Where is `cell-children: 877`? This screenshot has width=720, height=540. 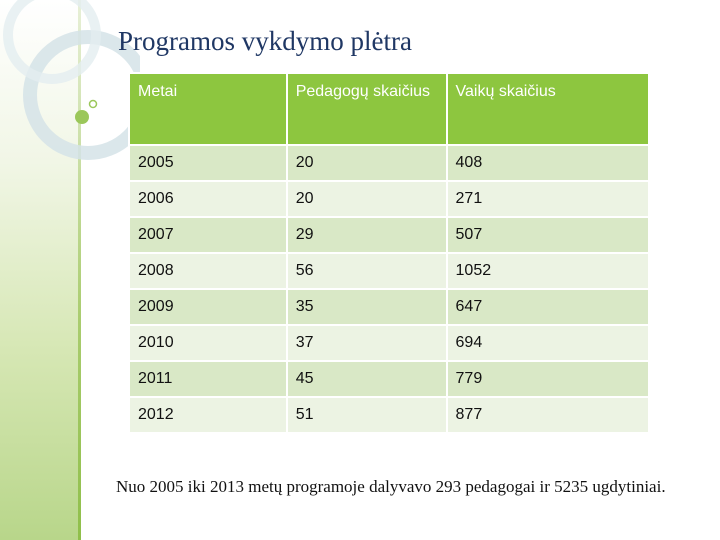 cell-children: 877 is located at coordinates (548, 415).